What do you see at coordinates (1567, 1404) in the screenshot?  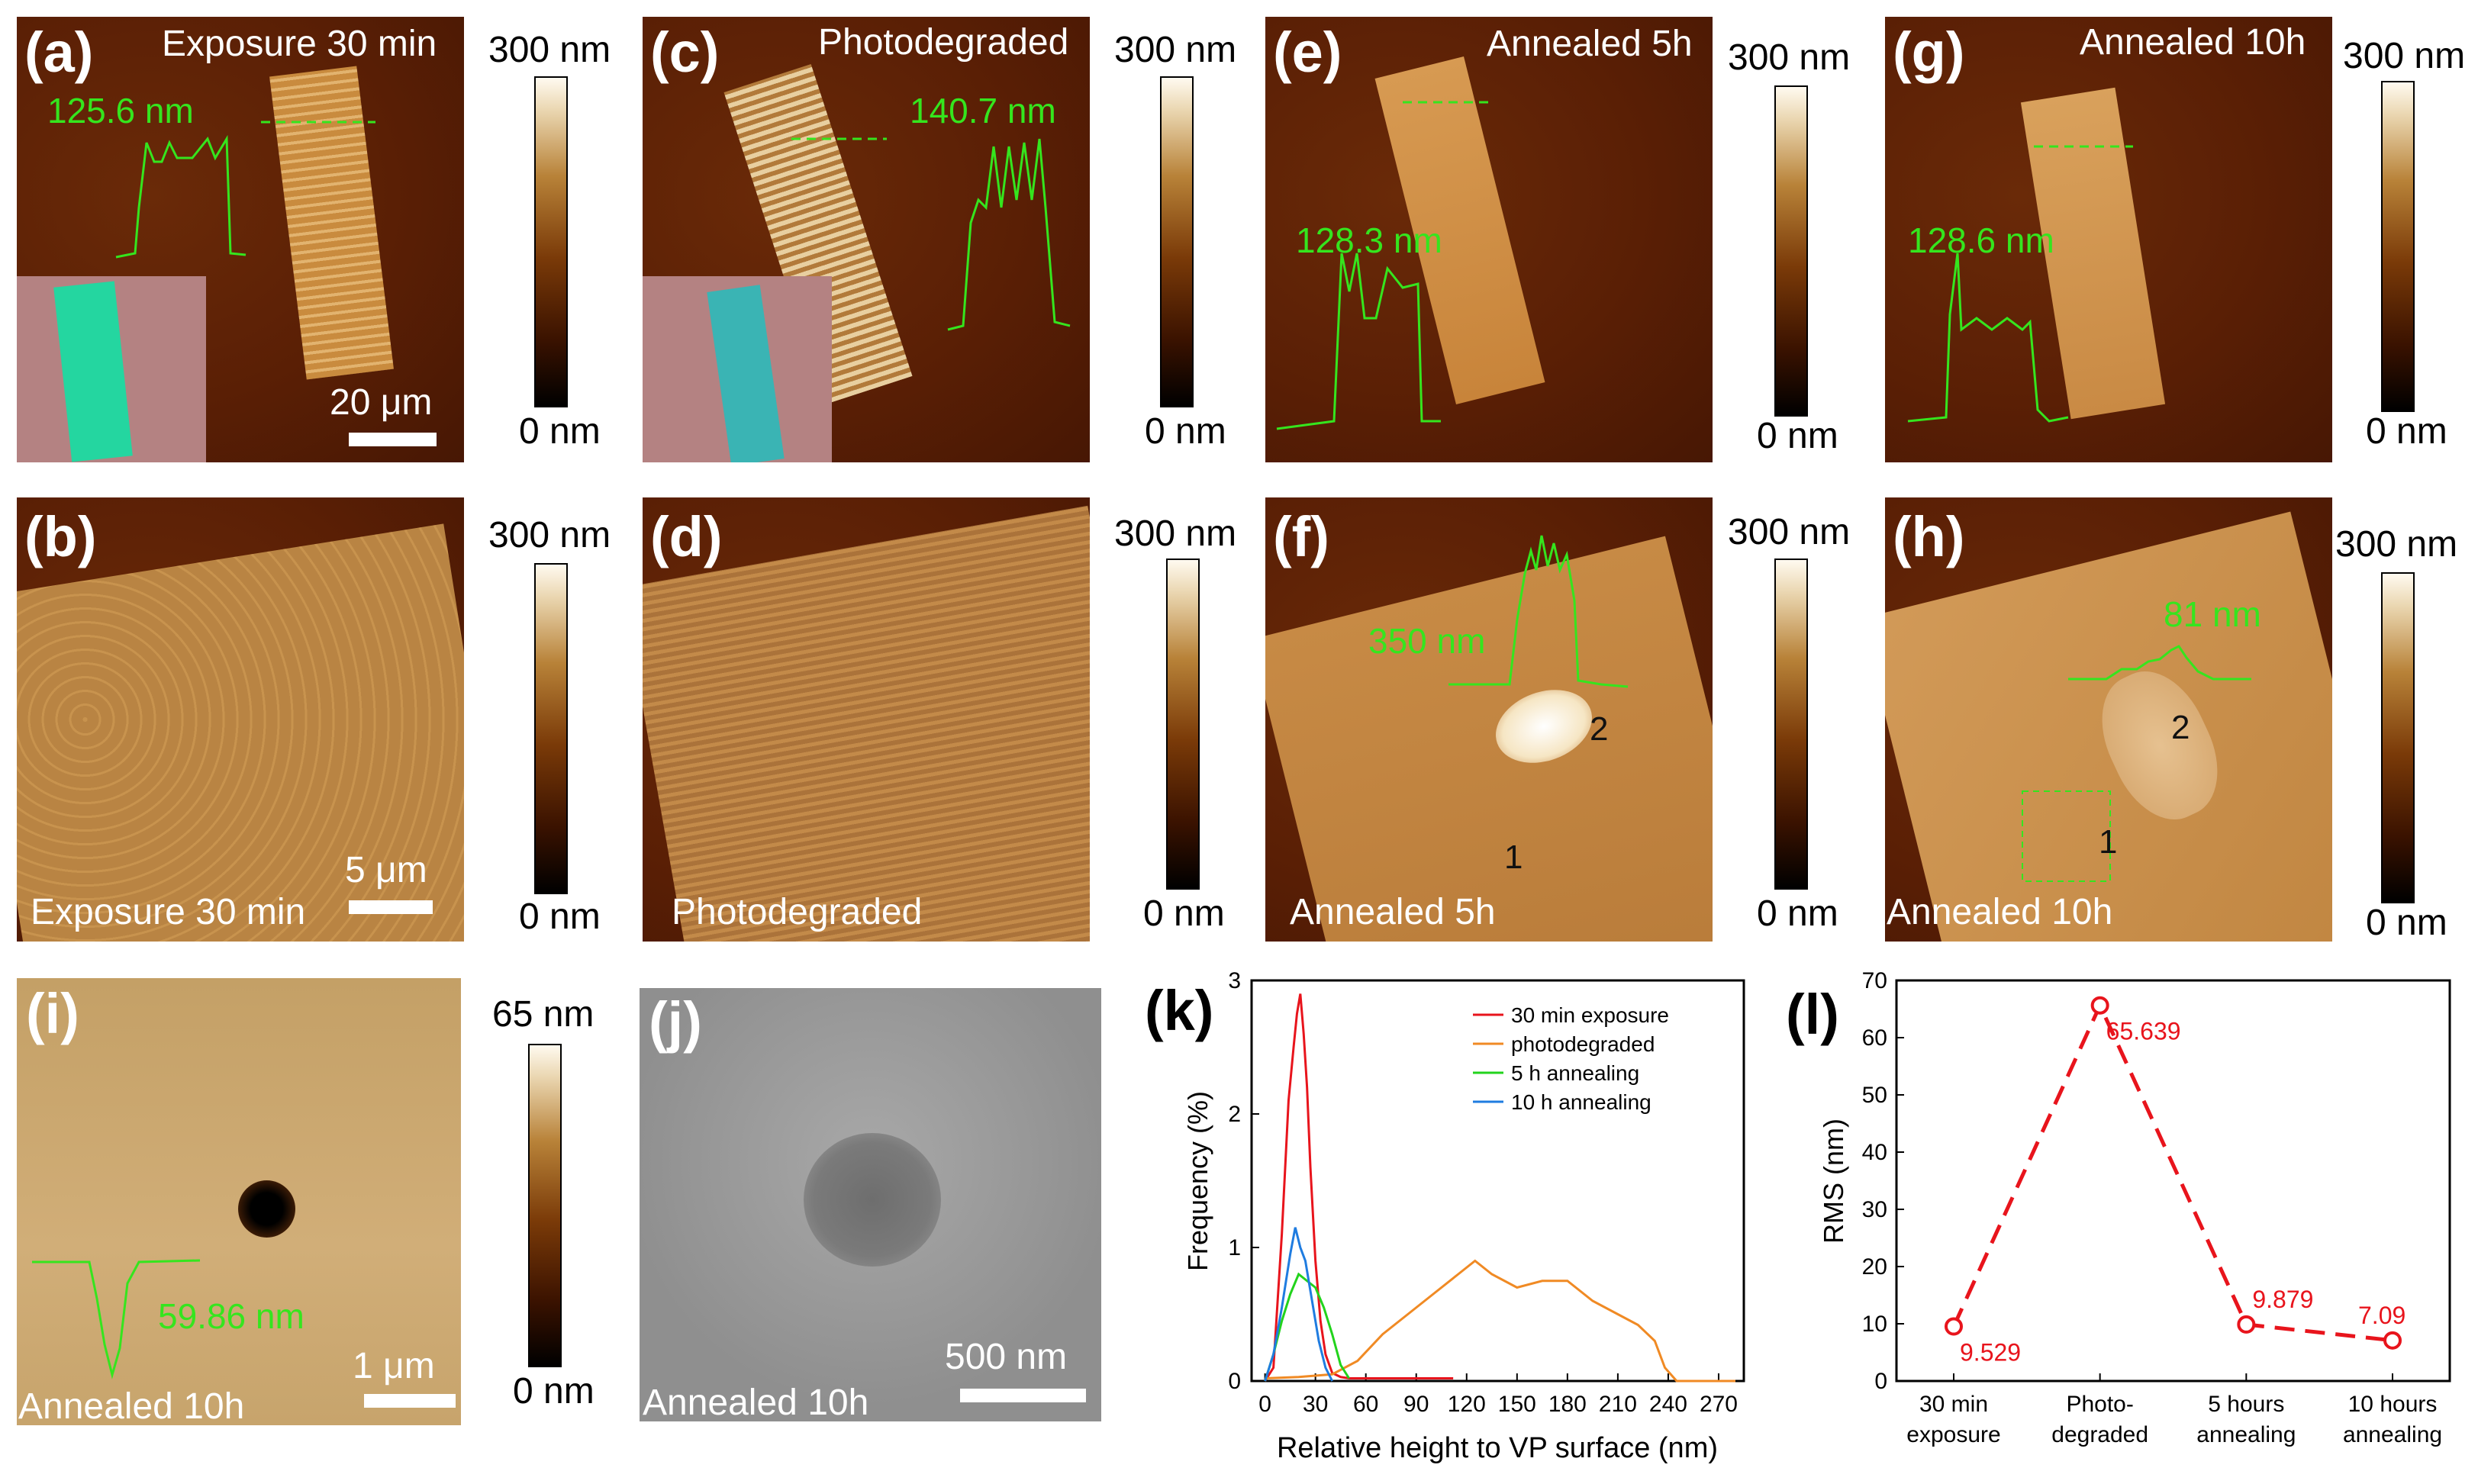 I see `x-tick-label: 180` at bounding box center [1567, 1404].